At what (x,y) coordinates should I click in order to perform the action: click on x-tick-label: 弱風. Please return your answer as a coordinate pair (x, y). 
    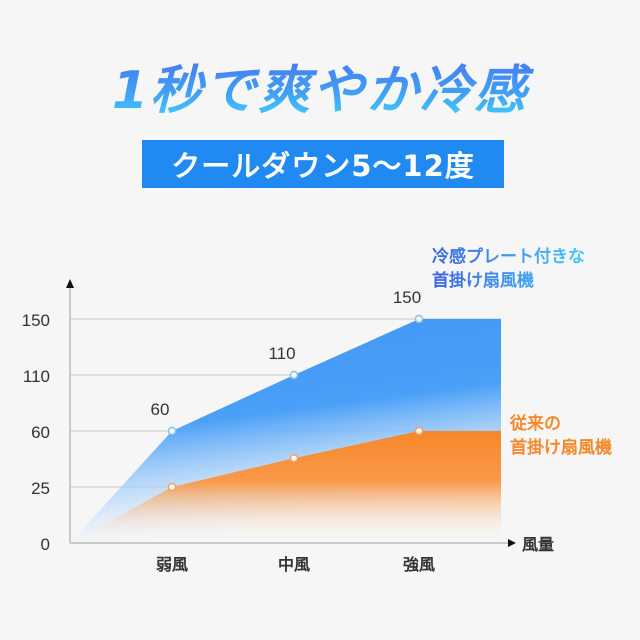
    Looking at the image, I should click on (172, 564).